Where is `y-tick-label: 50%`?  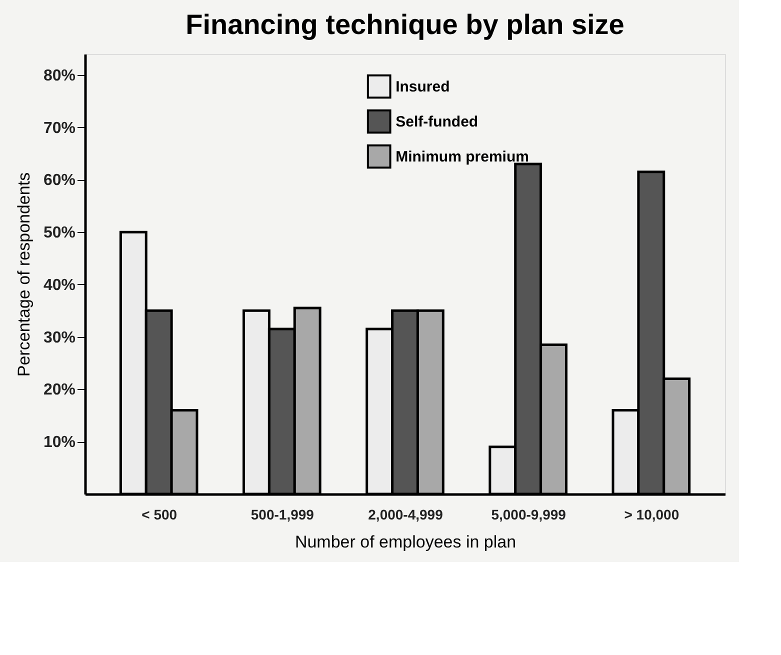 y-tick-label: 50% is located at coordinates (59, 233).